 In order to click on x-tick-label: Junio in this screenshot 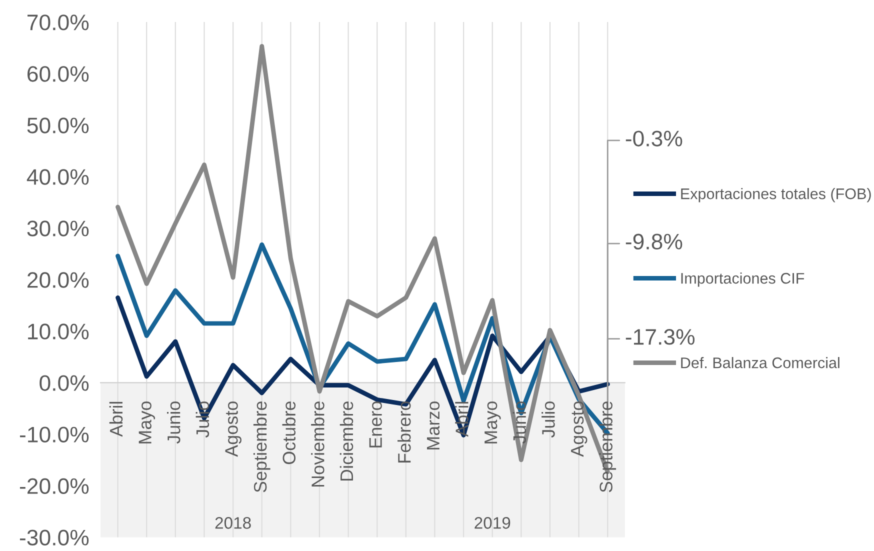, I will do `click(173, 422)`.